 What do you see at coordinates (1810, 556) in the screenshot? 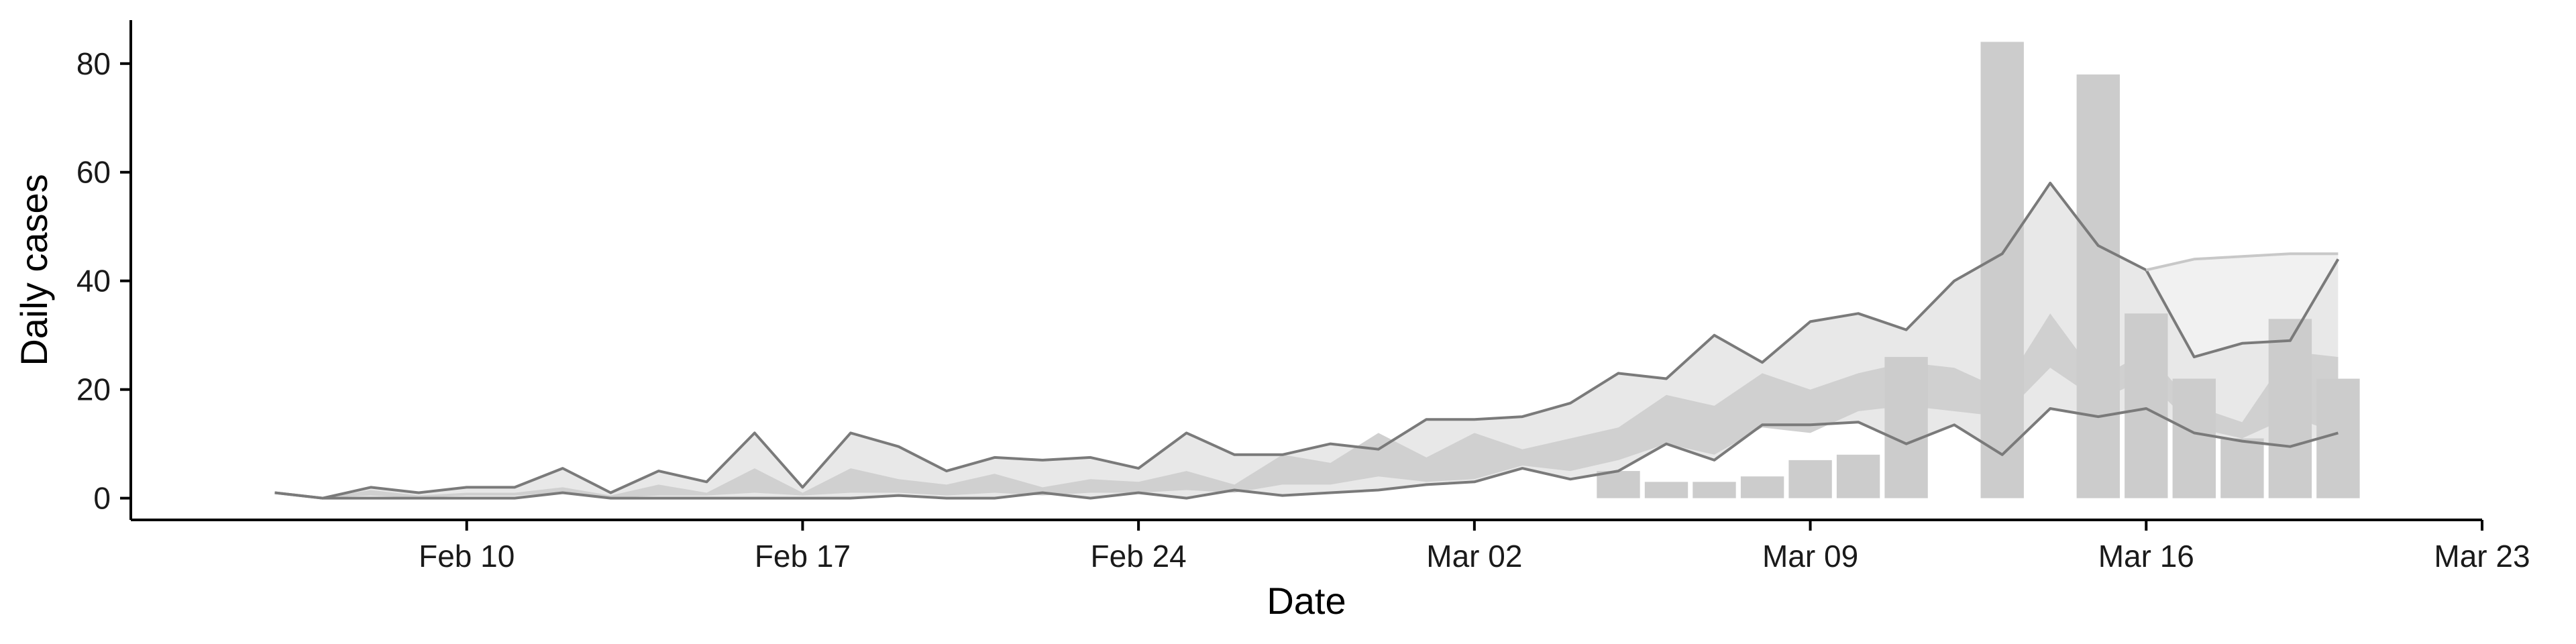
I see `x-tick-label: Mar 09` at bounding box center [1810, 556].